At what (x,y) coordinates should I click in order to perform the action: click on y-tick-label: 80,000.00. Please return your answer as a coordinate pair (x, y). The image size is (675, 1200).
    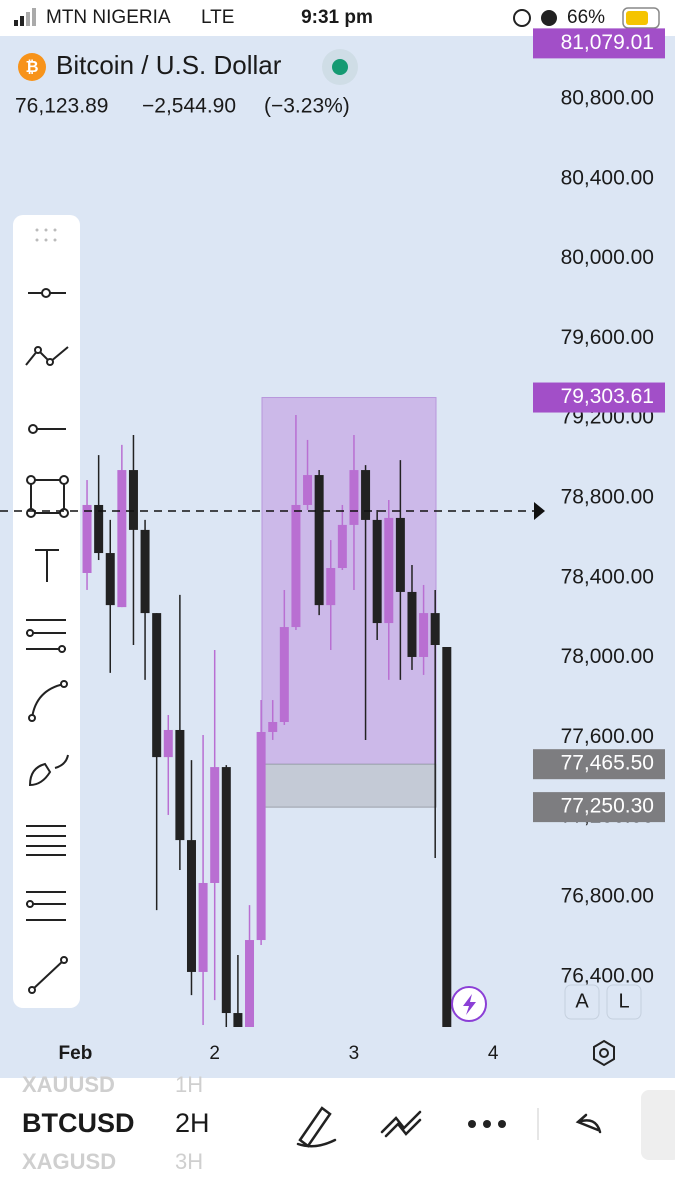
    Looking at the image, I should click on (607, 257).